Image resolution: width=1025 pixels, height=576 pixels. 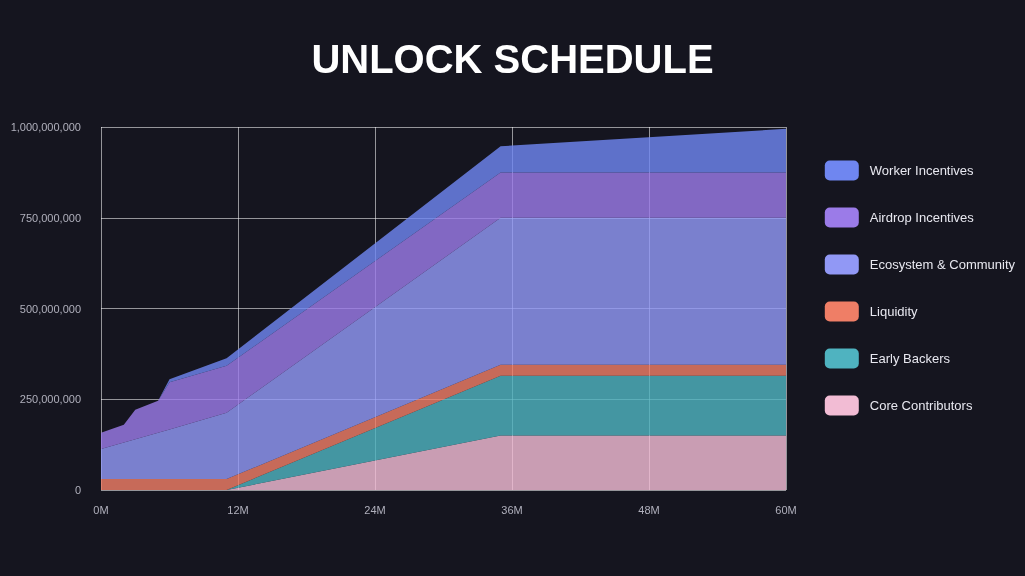 What do you see at coordinates (649, 509) in the screenshot?
I see `x-tick-label: 48M` at bounding box center [649, 509].